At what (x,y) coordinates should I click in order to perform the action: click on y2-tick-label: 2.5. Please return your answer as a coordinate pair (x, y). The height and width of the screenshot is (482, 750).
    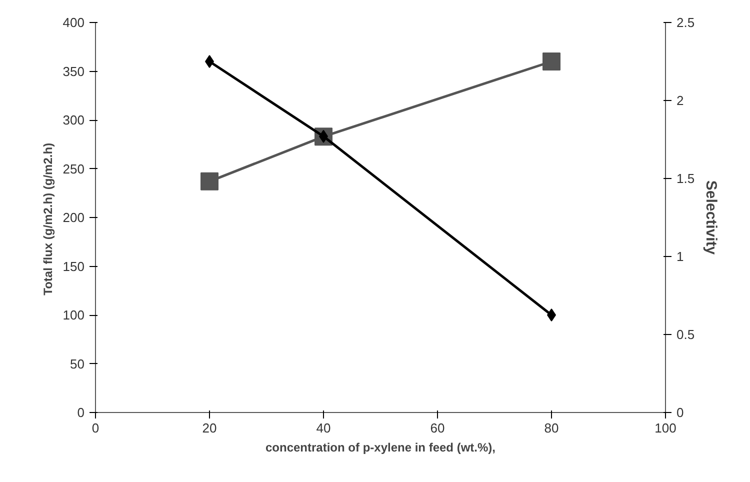
    Looking at the image, I should click on (685, 22).